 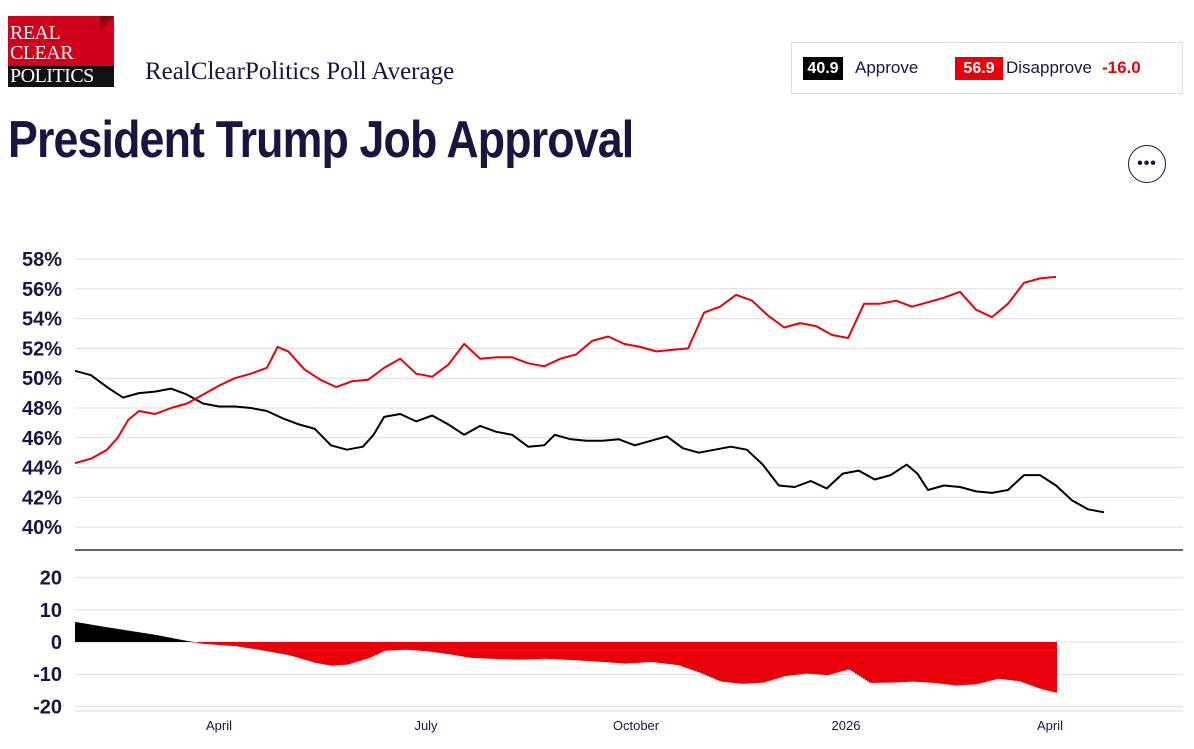 I want to click on spread-y-tick-label: -10, so click(x=47, y=675).